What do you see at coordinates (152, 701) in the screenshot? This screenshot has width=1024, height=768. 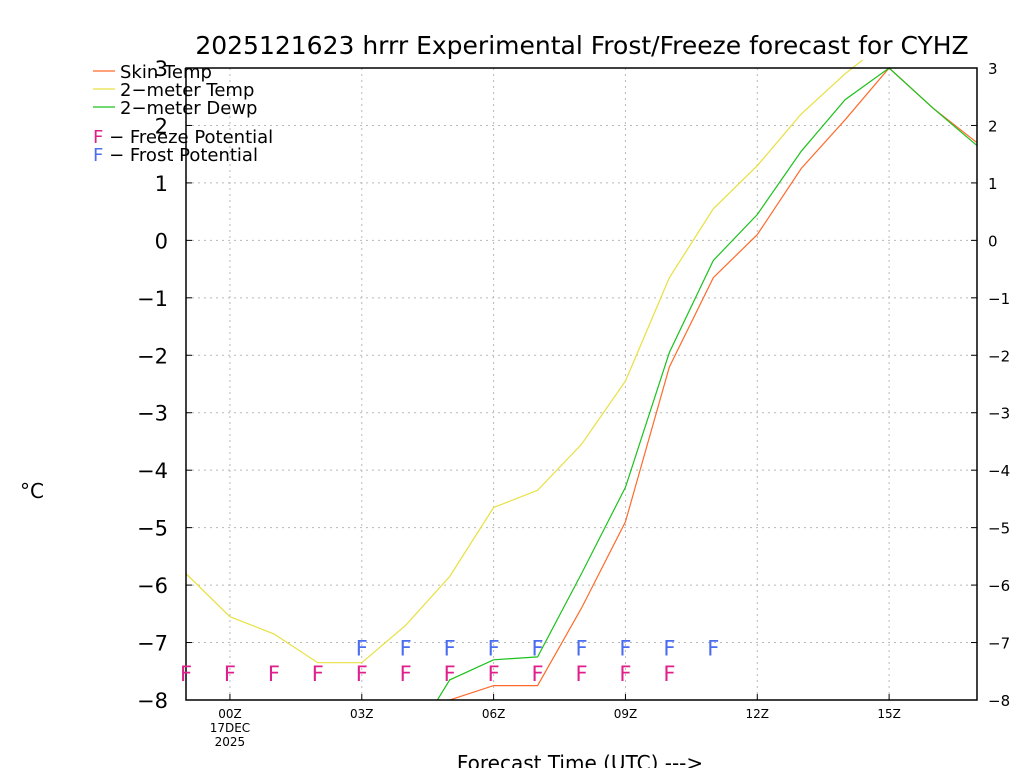 I see `y-tick-label-left: −8` at bounding box center [152, 701].